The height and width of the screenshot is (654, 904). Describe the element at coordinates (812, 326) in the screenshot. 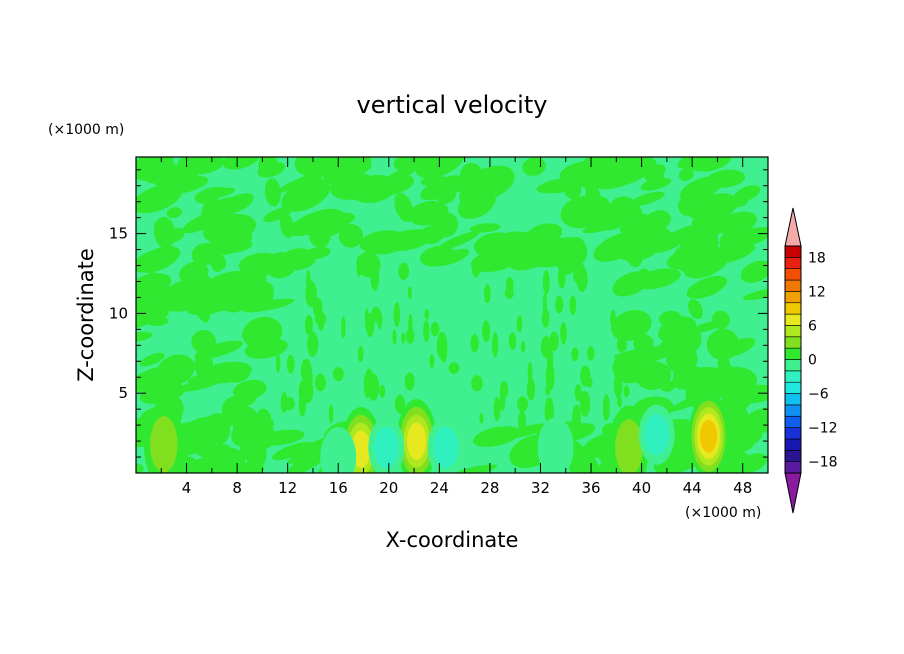

I see `colorbar-tick-label: 6` at that location.